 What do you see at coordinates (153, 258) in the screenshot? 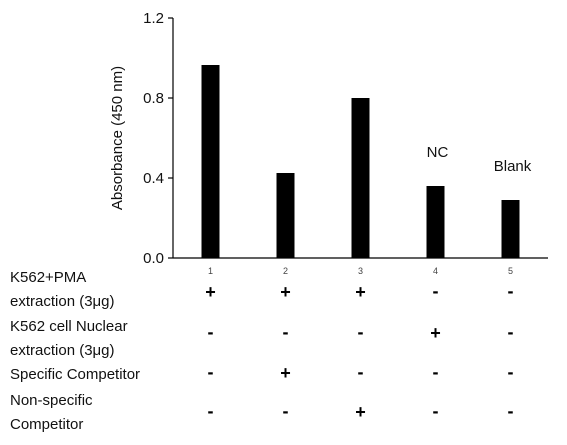
I see `y-tick-label: 0.0` at bounding box center [153, 258].